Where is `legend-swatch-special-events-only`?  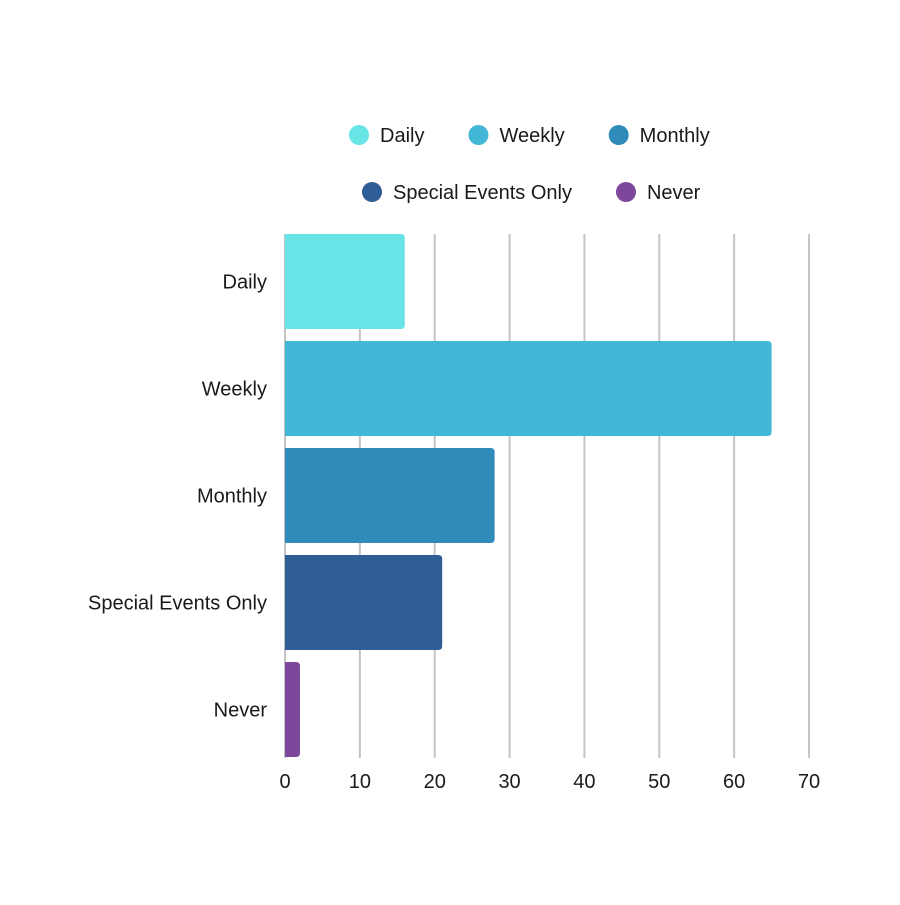 legend-swatch-special-events-only is located at coordinates (372, 192).